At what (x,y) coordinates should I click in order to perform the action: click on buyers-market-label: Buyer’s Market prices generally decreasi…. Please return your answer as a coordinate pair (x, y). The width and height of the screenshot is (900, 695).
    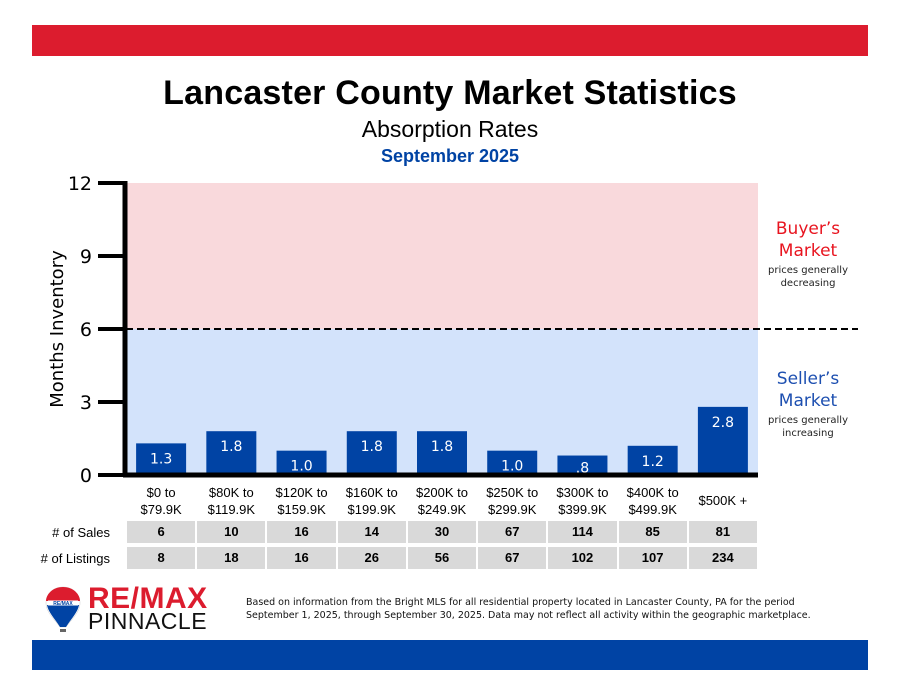
    Looking at the image, I should click on (808, 254).